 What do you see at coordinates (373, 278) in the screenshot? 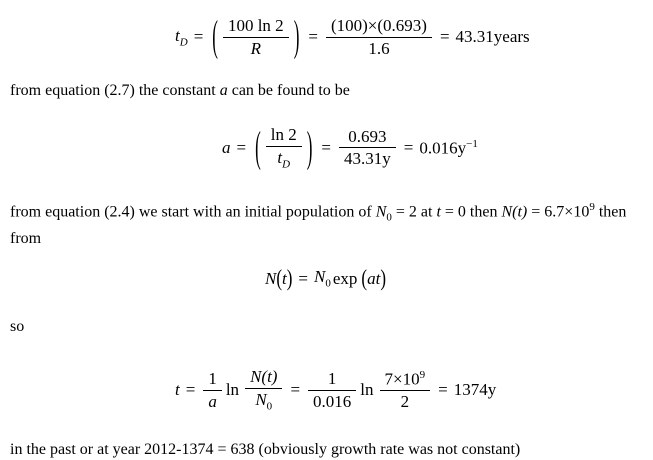
I see `eq3-argument: (at)` at bounding box center [373, 278].